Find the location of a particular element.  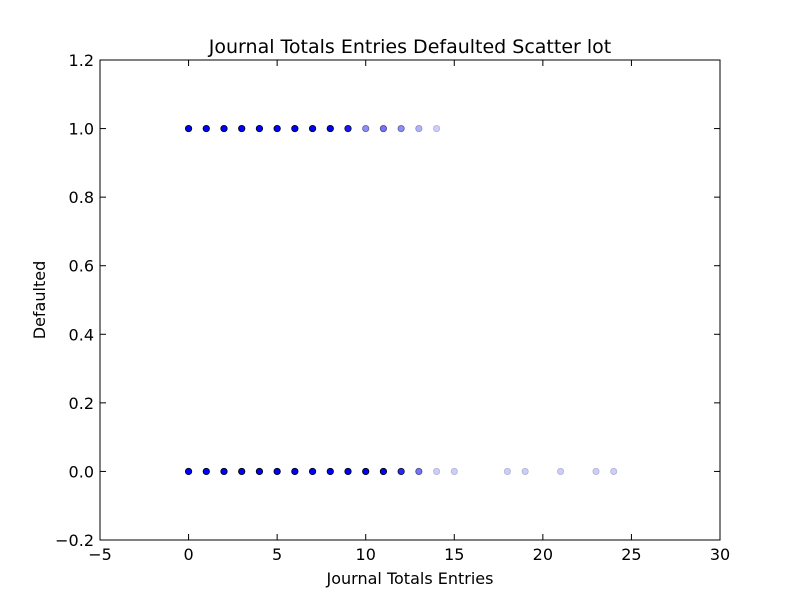

x-tick-label: 15 is located at coordinates (454, 554).